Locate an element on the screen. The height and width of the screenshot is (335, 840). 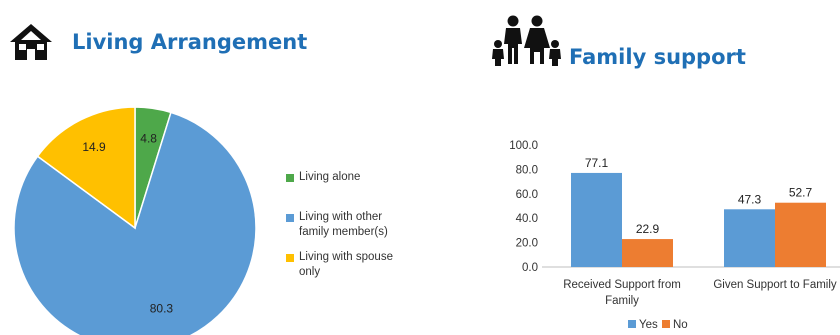
pie-data-label: 4.8 is located at coordinates (148, 138).